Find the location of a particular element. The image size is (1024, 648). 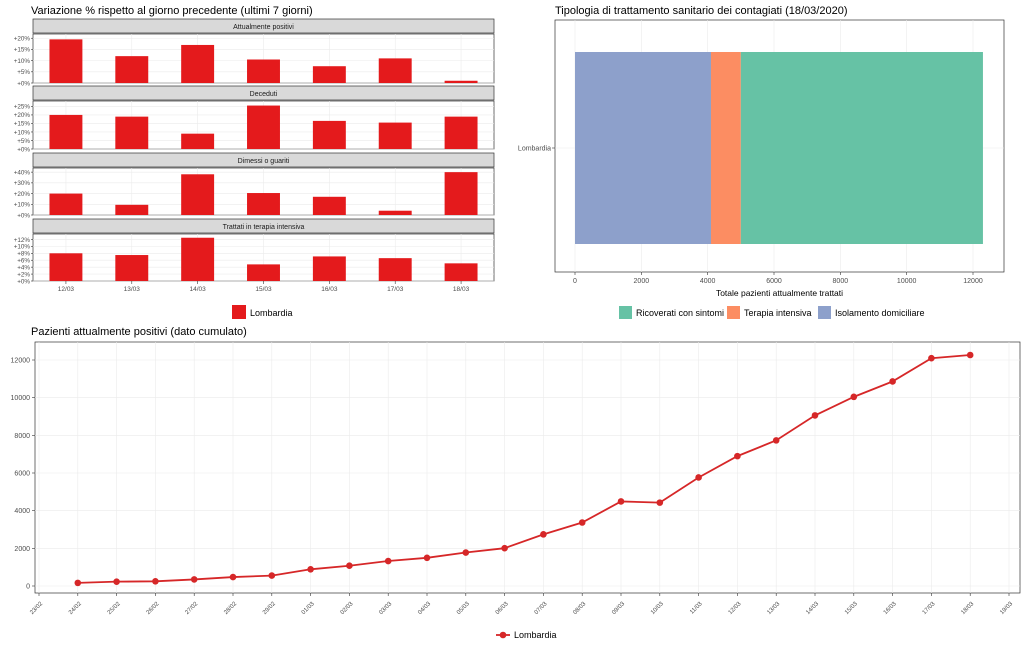

x-tick-label: 24/02 is located at coordinates (75, 608).